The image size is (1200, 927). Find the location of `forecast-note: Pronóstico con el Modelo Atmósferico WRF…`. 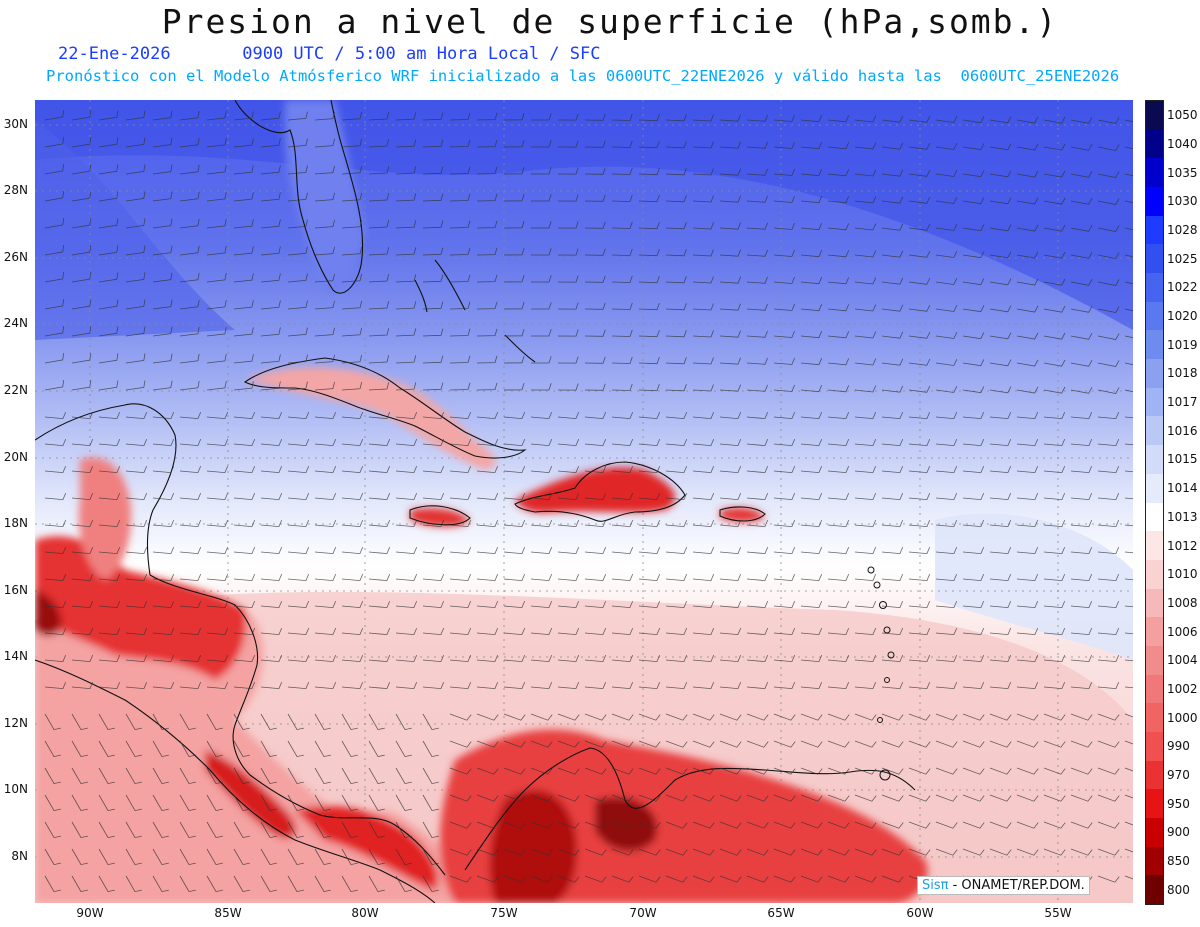

forecast-note: Pronóstico con el Modelo Atmósferico WRF… is located at coordinates (583, 76).